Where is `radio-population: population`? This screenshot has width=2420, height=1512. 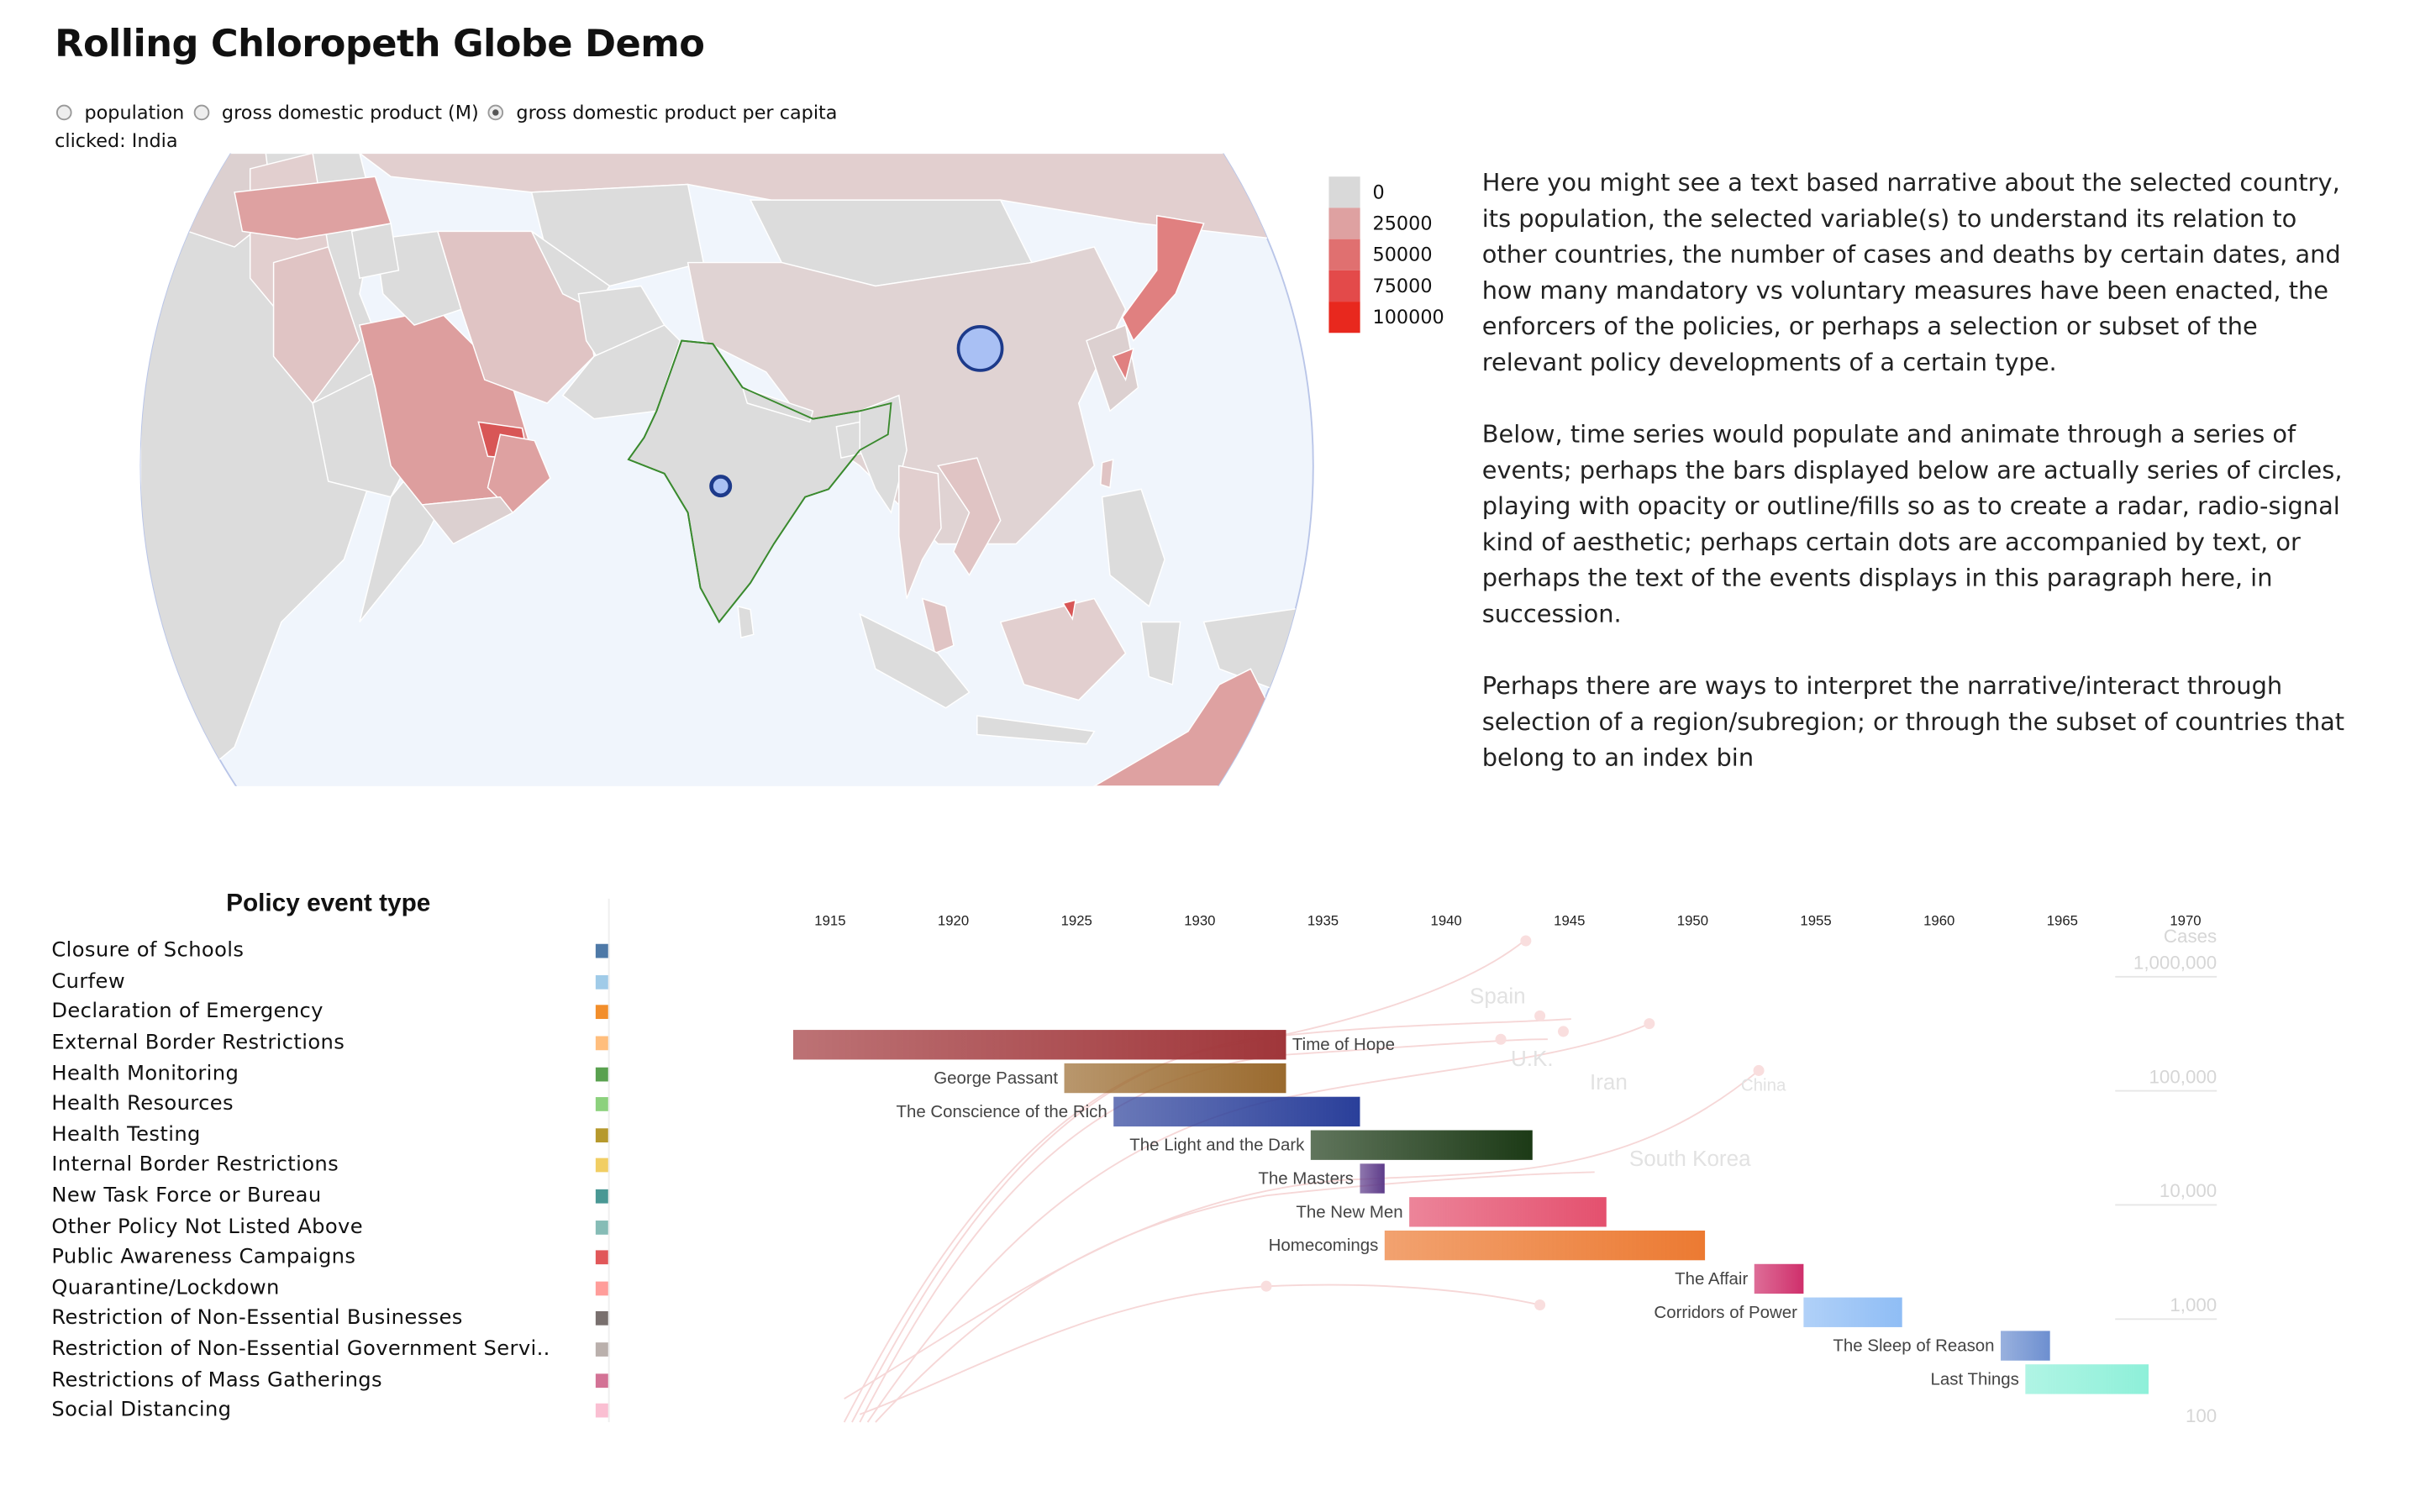 radio-population: population is located at coordinates (120, 112).